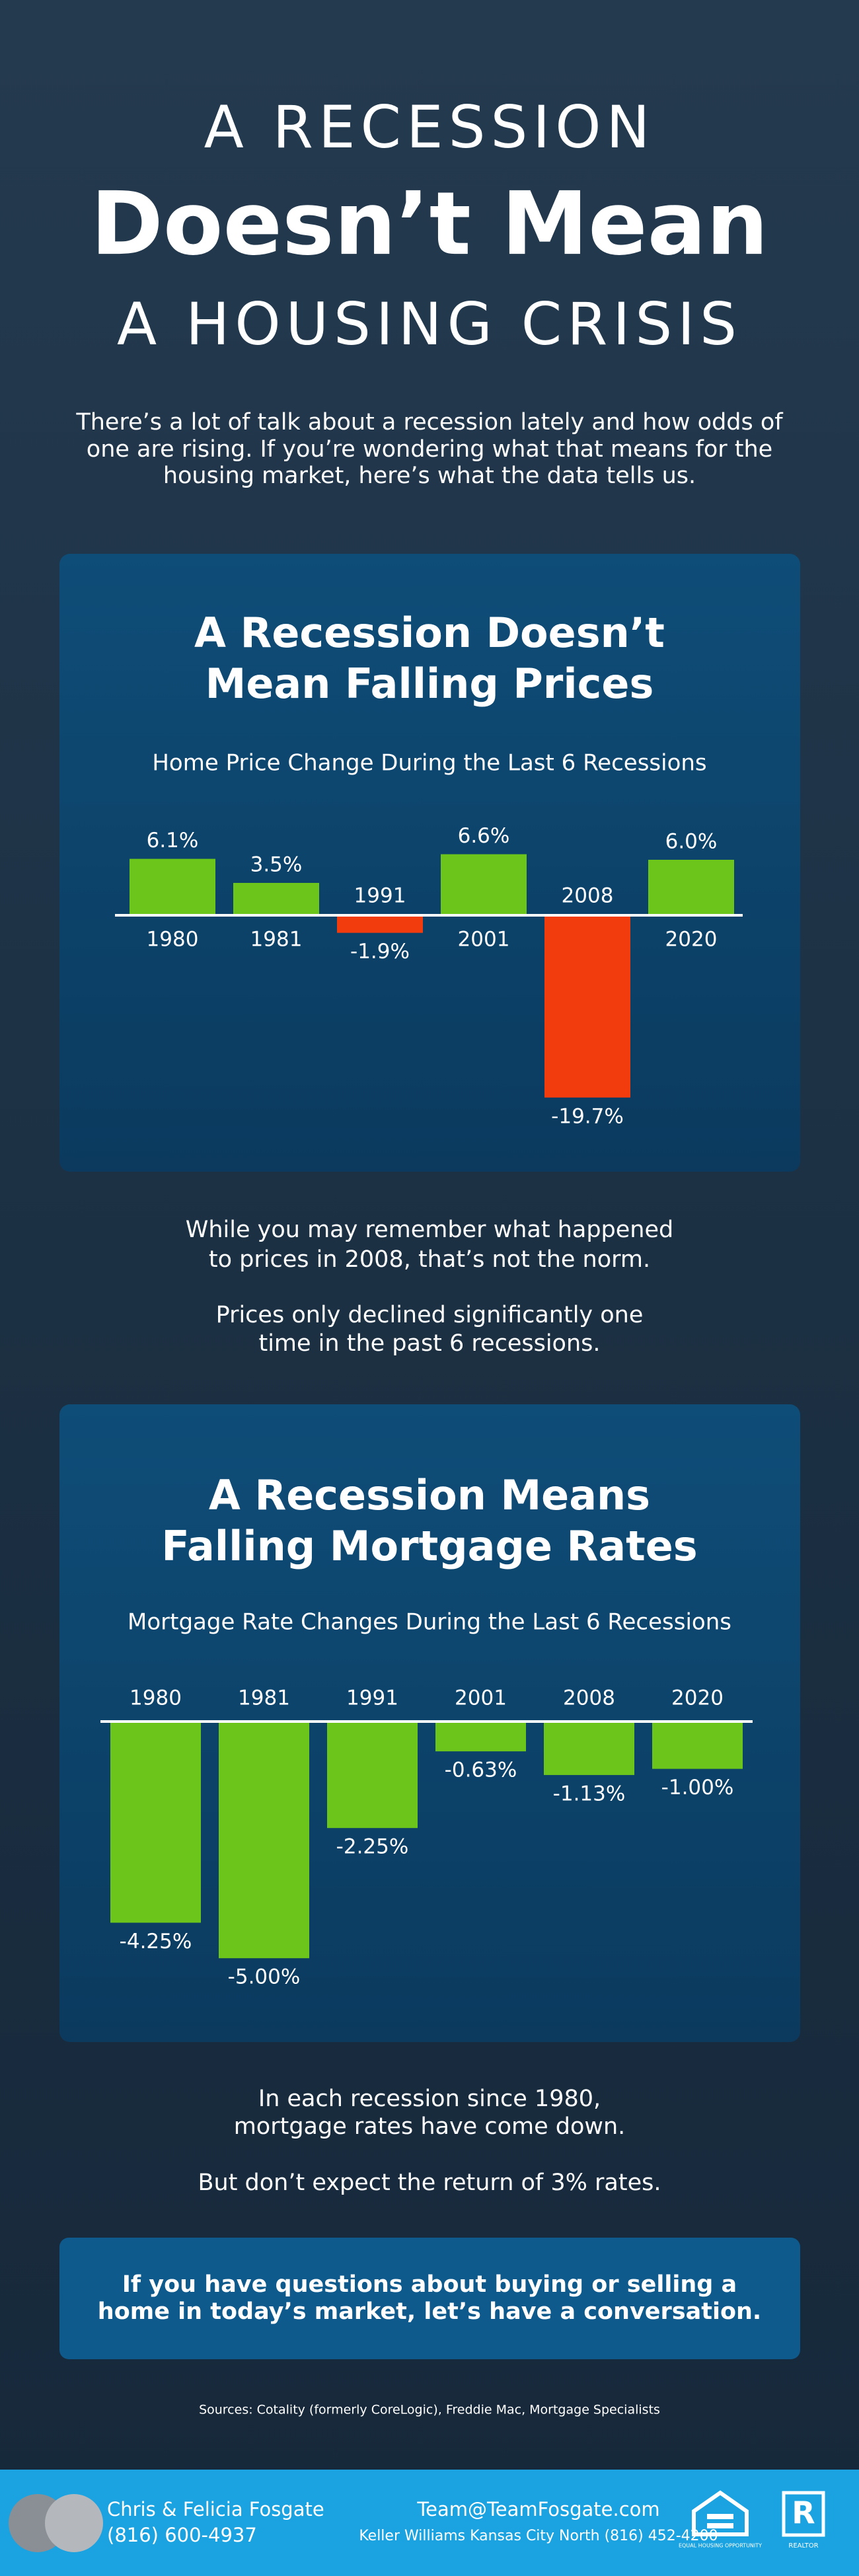 The height and width of the screenshot is (2576, 859). I want to click on headline: A HOUSING CRISIS, so click(429, 324).